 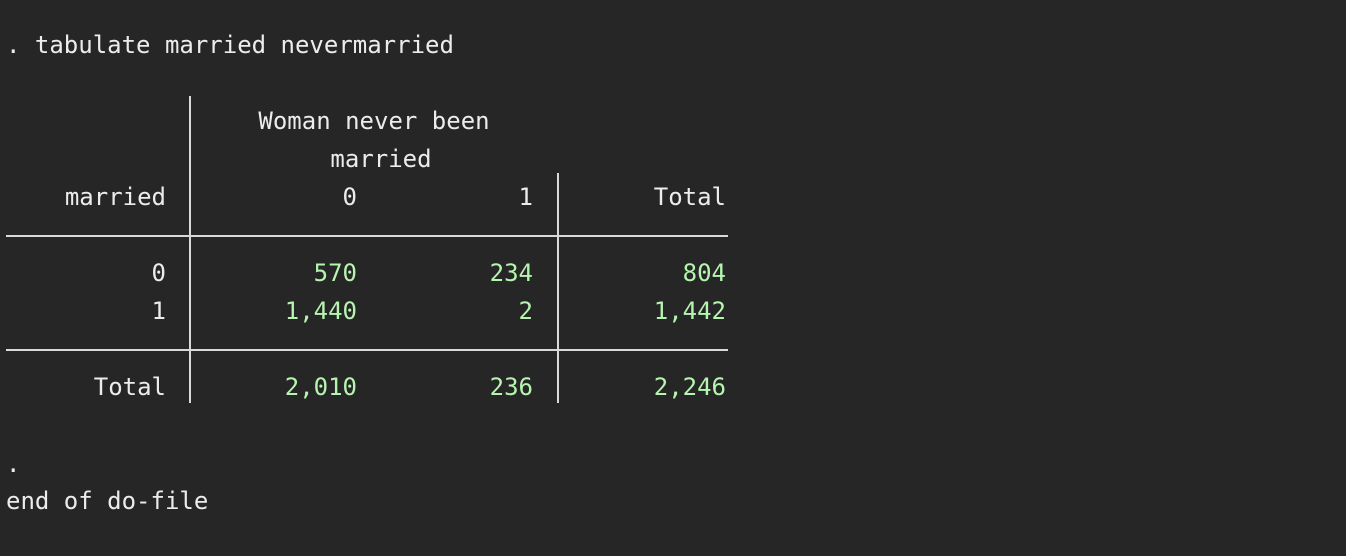 I want to click on total-cell: 236, so click(x=511, y=387).